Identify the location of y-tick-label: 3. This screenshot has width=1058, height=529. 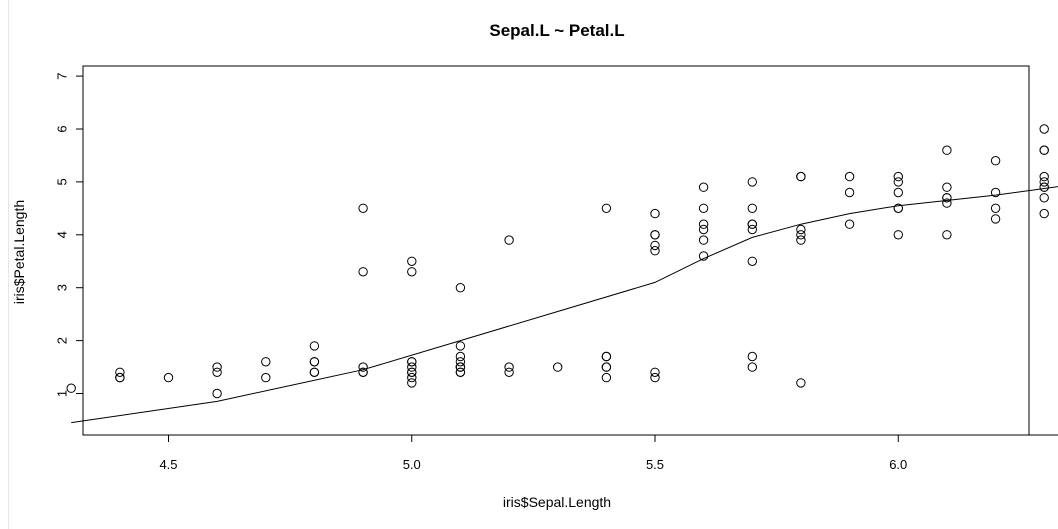
(62, 287).